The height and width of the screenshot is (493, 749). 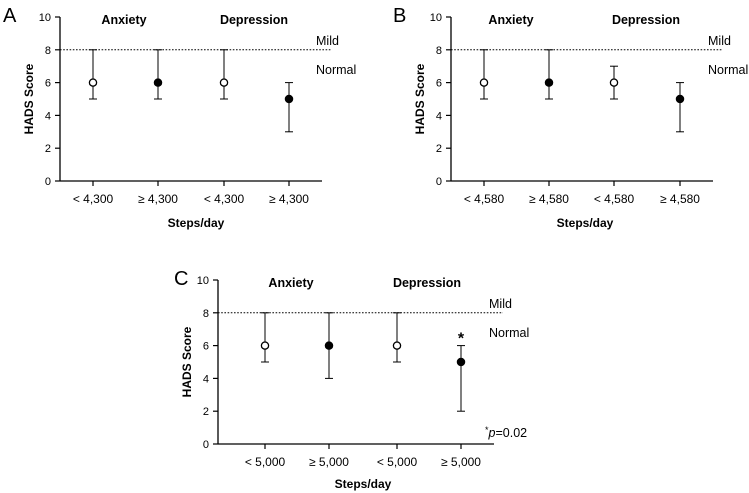 What do you see at coordinates (191, 193) in the screenshot?
I see `x-axis: < 4,300 ≥ 4,300 < 4,300 ≥ 4,300` at bounding box center [191, 193].